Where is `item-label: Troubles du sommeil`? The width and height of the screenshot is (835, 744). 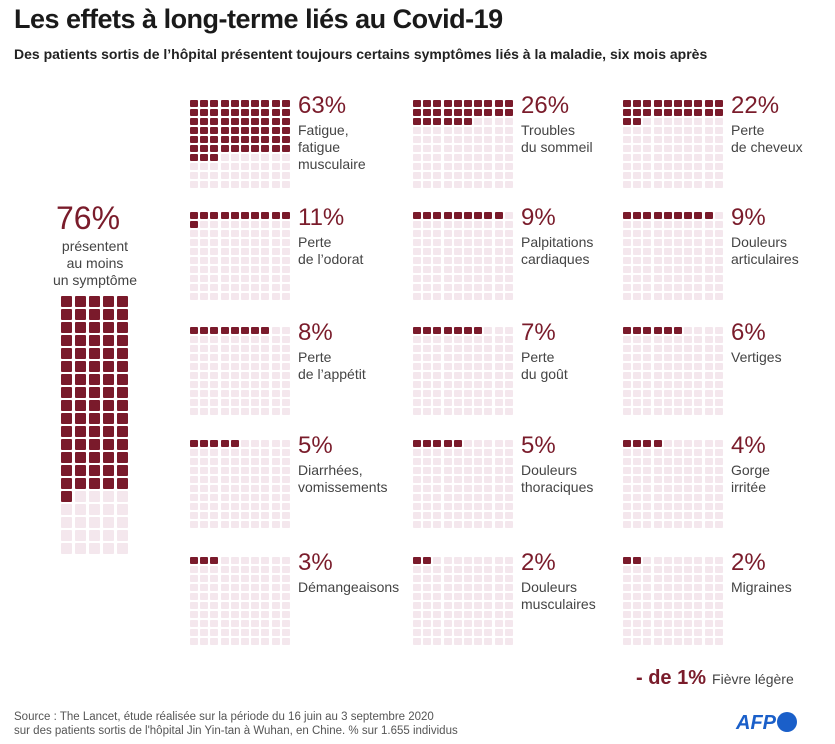
item-label: Troubles du sommeil is located at coordinates (557, 138).